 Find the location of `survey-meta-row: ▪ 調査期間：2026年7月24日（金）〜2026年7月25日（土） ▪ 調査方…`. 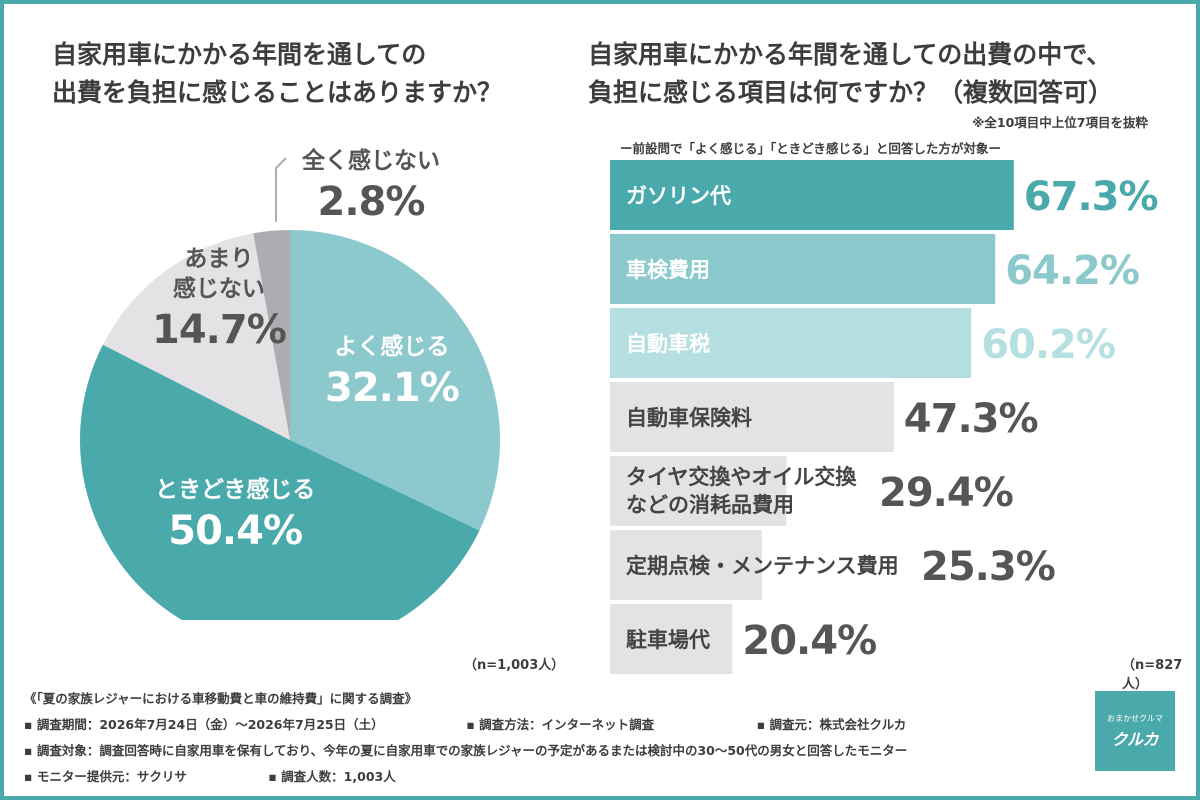

survey-meta-row: ▪ 調査期間：2026年7月24日（金）〜2026年7月25日（土） ▪ 調査方… is located at coordinates (465, 723).